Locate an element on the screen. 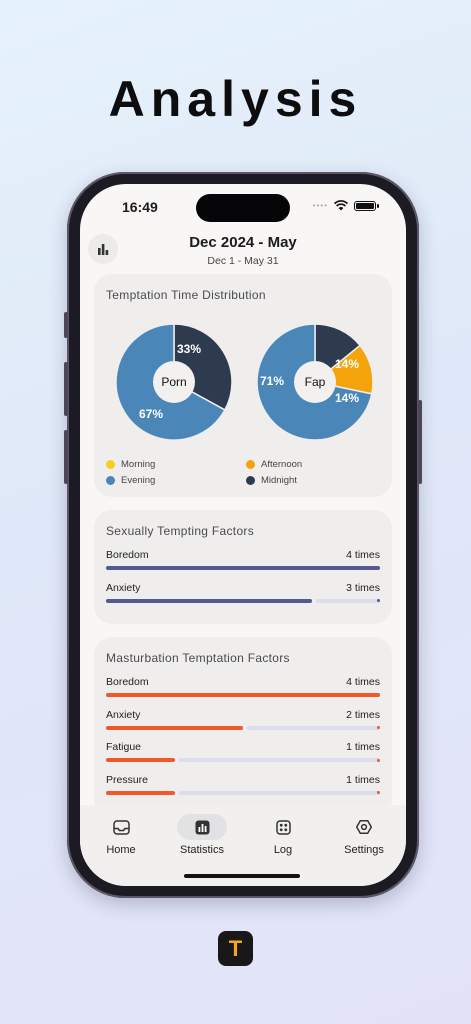  dynamic-island is located at coordinates (243, 208).